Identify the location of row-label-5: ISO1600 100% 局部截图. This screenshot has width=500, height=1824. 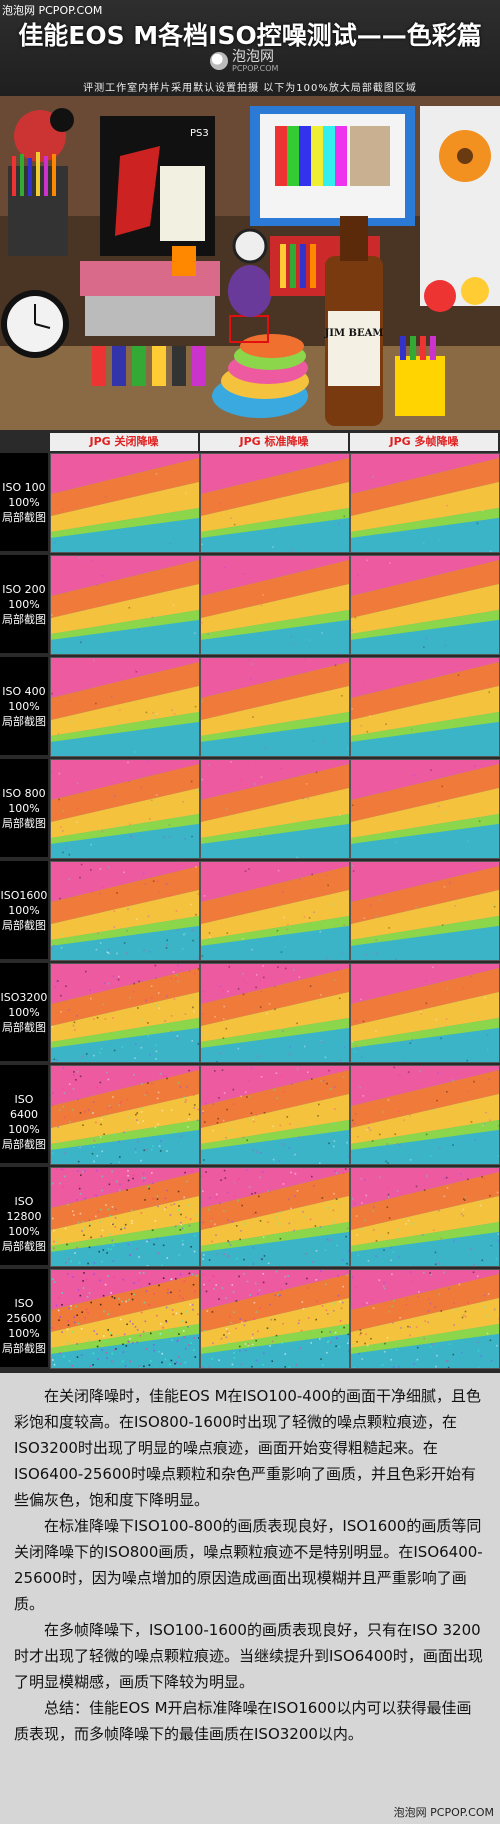
(24, 910).